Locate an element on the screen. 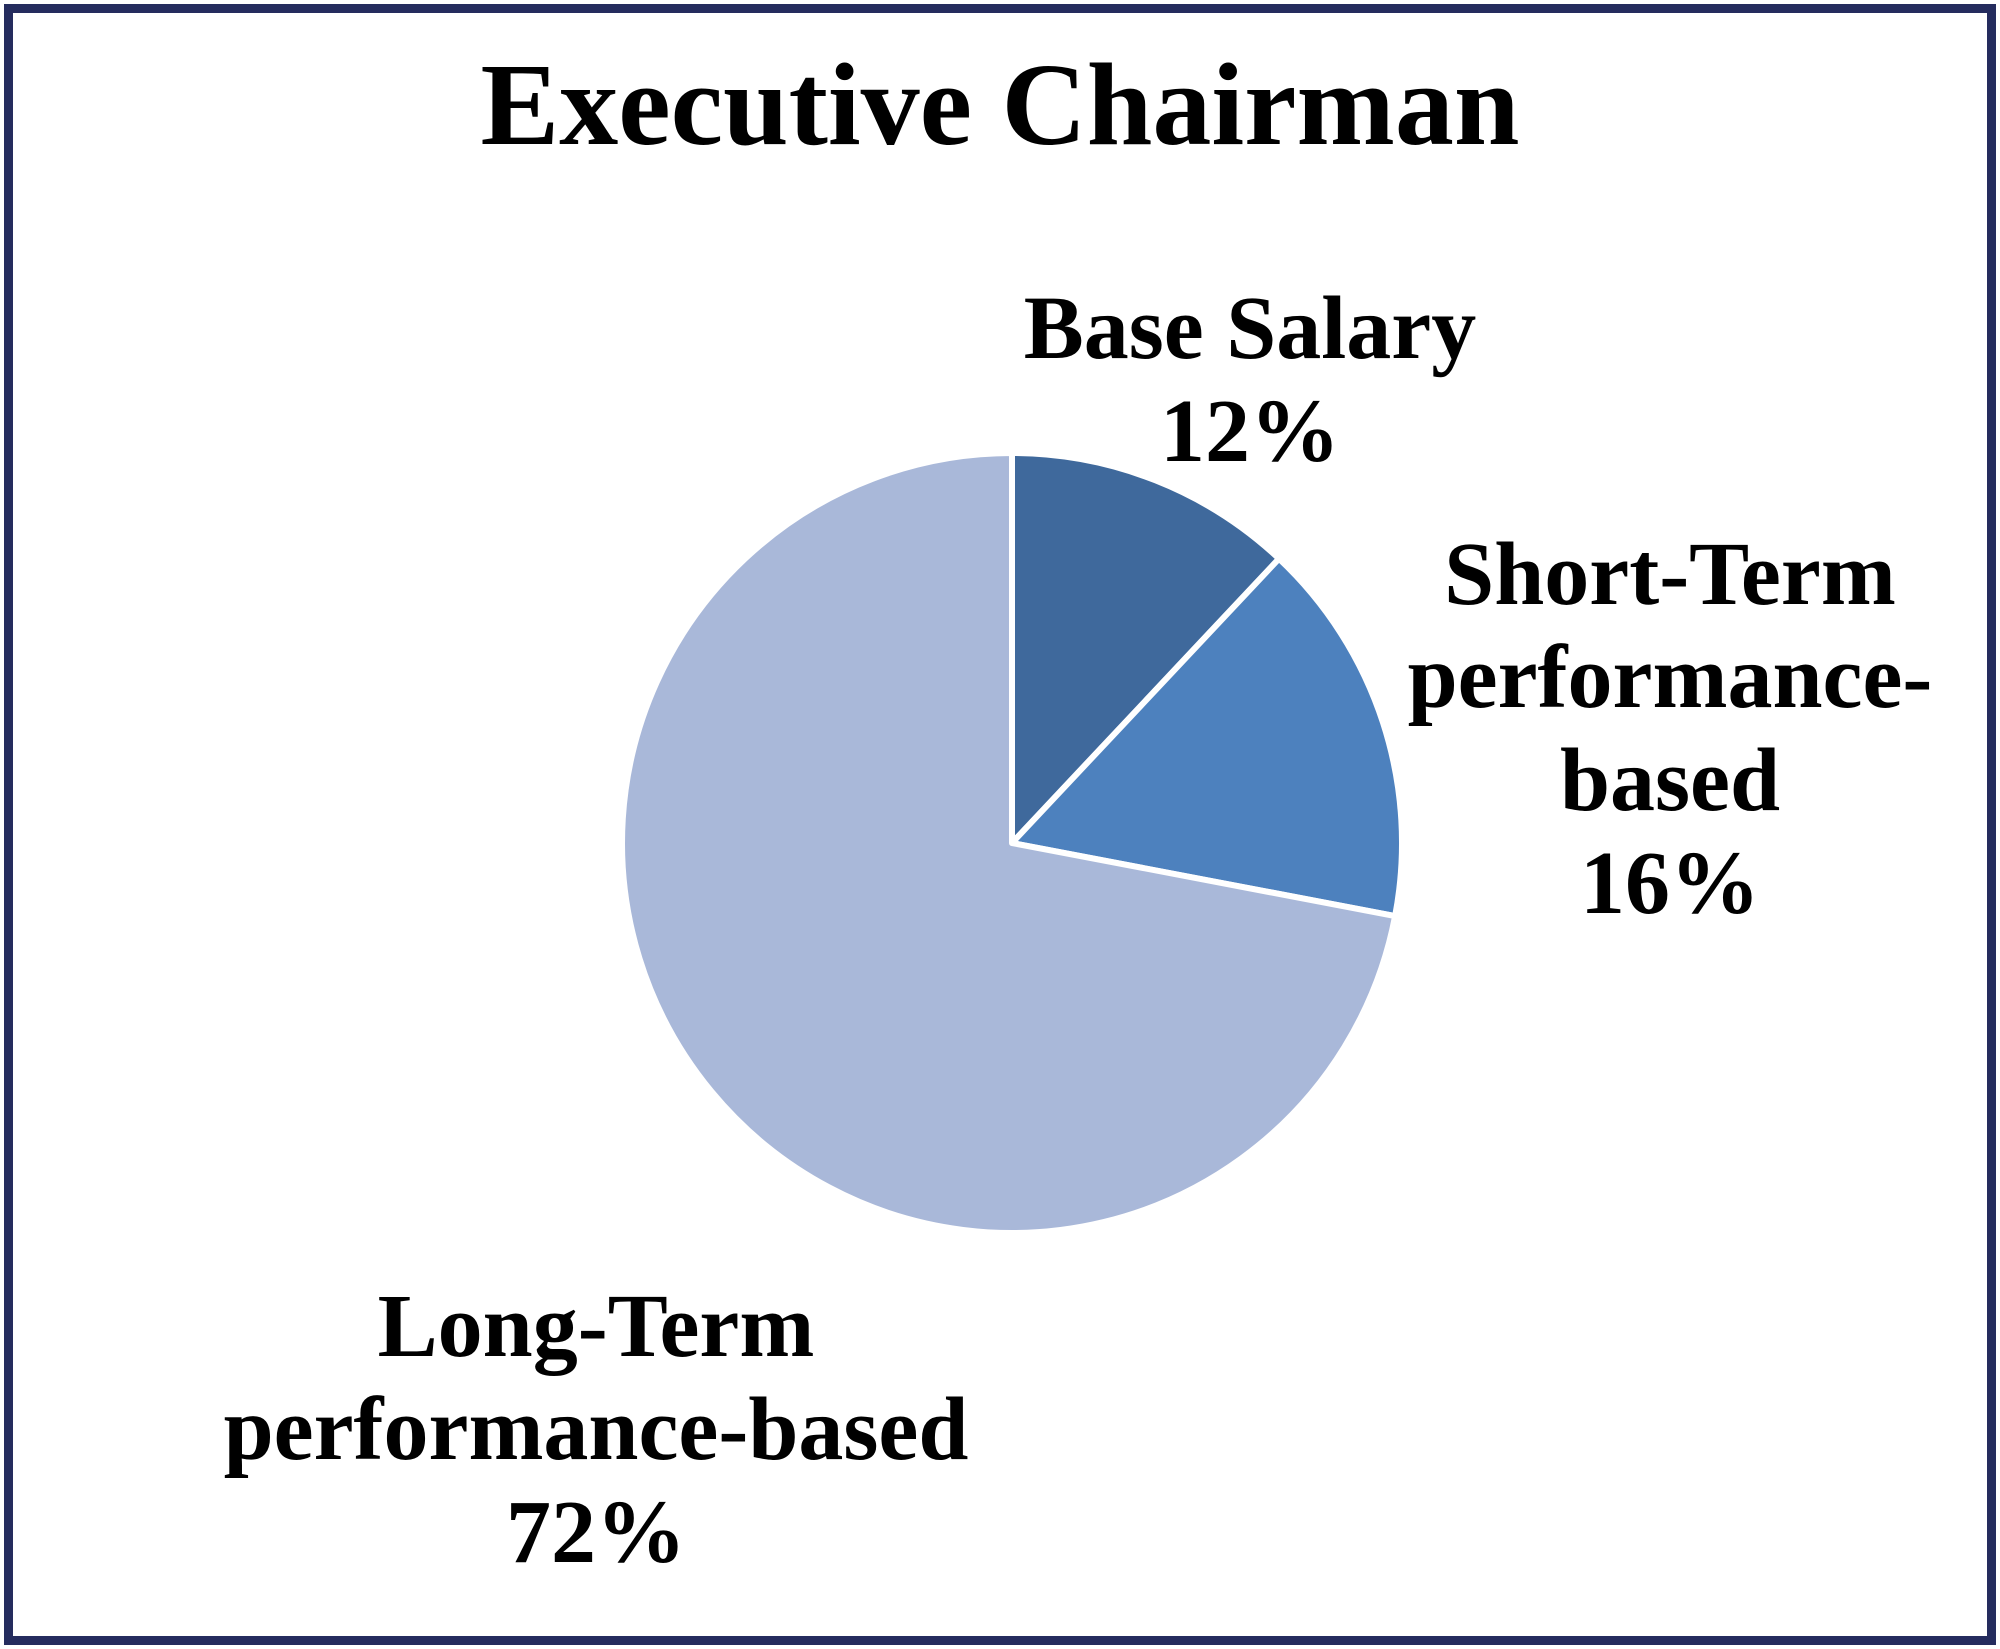 Image resolution: width=2000 pixels, height=1649 pixels. slice-label-base-salary: Base Salary 12% is located at coordinates (1250, 380).